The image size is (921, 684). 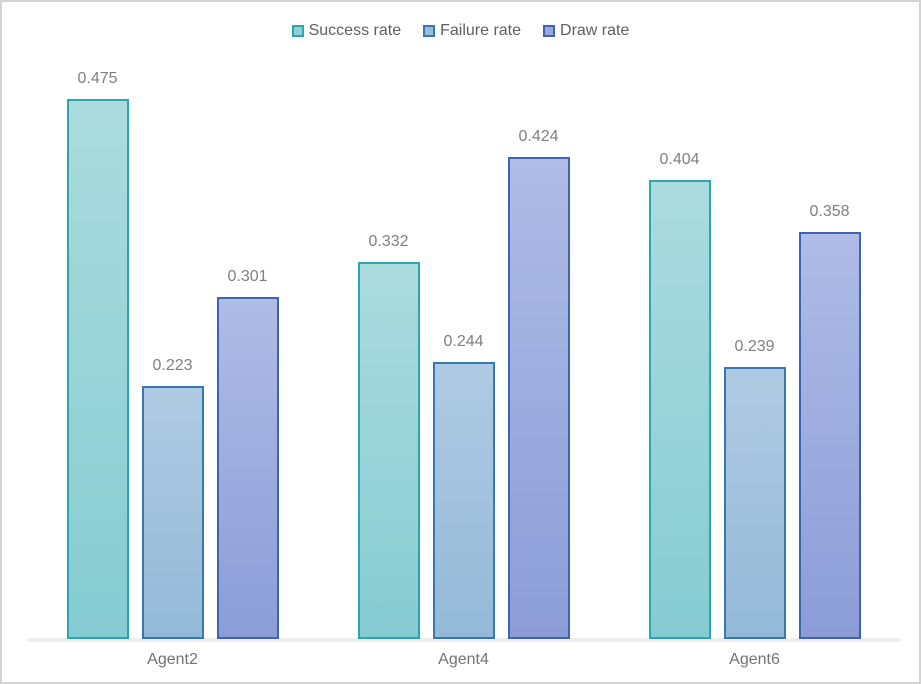 I want to click on legend-item-success-rate: Success rate, so click(x=346, y=31).